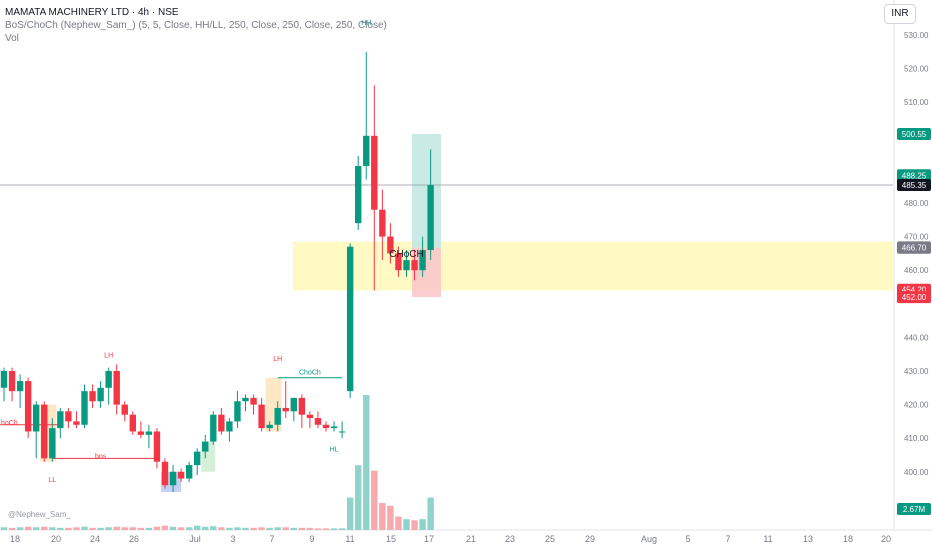  What do you see at coordinates (916, 237) in the screenshot?
I see `y-tick-label: 470.00` at bounding box center [916, 237].